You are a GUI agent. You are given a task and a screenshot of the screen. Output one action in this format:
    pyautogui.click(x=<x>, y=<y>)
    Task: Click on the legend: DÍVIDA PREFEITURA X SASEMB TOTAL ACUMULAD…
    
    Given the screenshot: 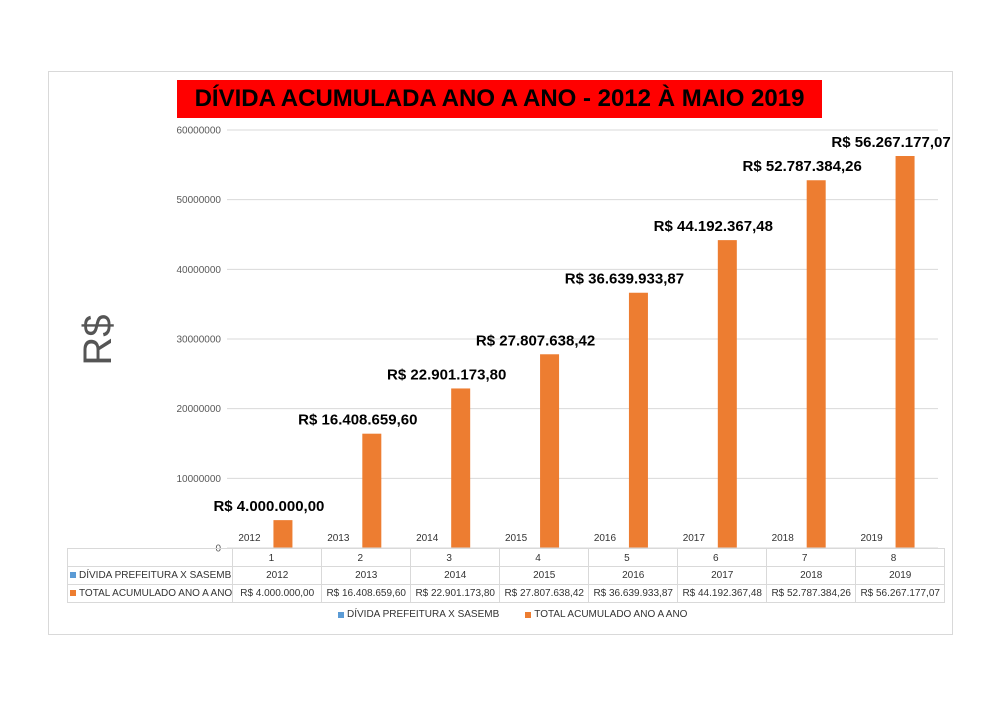 What is the action you would take?
    pyautogui.click(x=512, y=614)
    